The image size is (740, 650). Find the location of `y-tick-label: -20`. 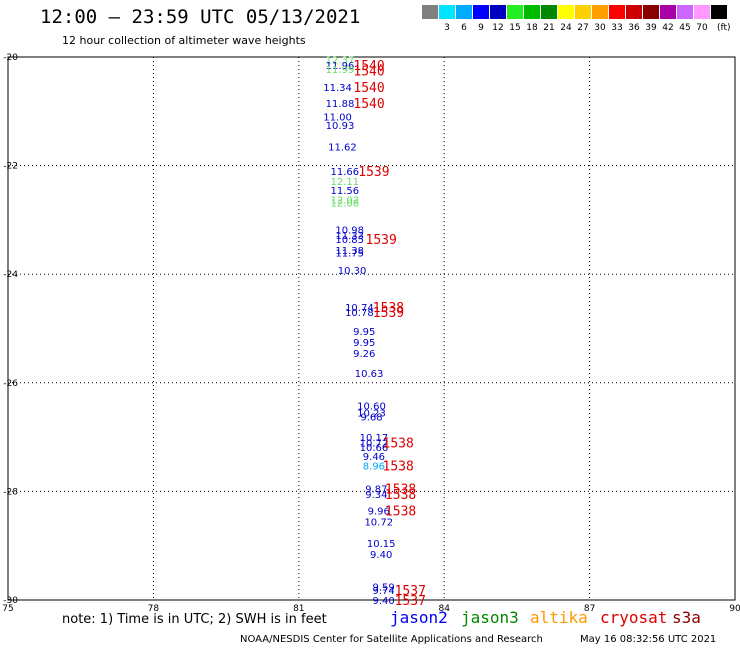

y-tick-label: -20 is located at coordinates (10, 58).